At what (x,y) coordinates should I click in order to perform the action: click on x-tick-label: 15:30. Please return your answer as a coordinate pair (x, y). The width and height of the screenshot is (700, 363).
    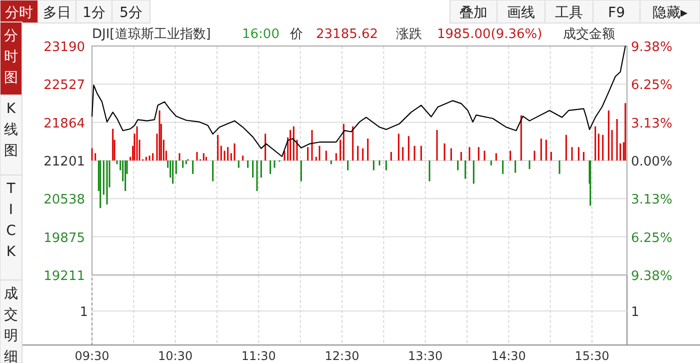
    Looking at the image, I should click on (592, 356).